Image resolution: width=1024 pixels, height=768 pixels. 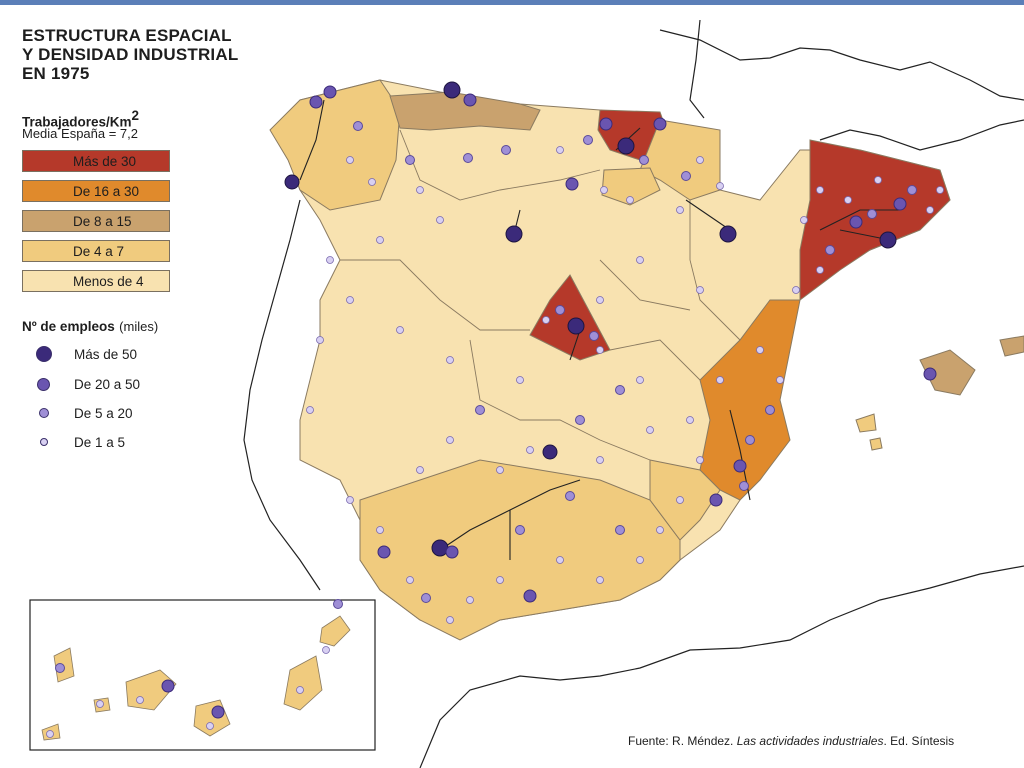 I want to click on density-swatch-1: Más de 30, so click(x=96, y=161).